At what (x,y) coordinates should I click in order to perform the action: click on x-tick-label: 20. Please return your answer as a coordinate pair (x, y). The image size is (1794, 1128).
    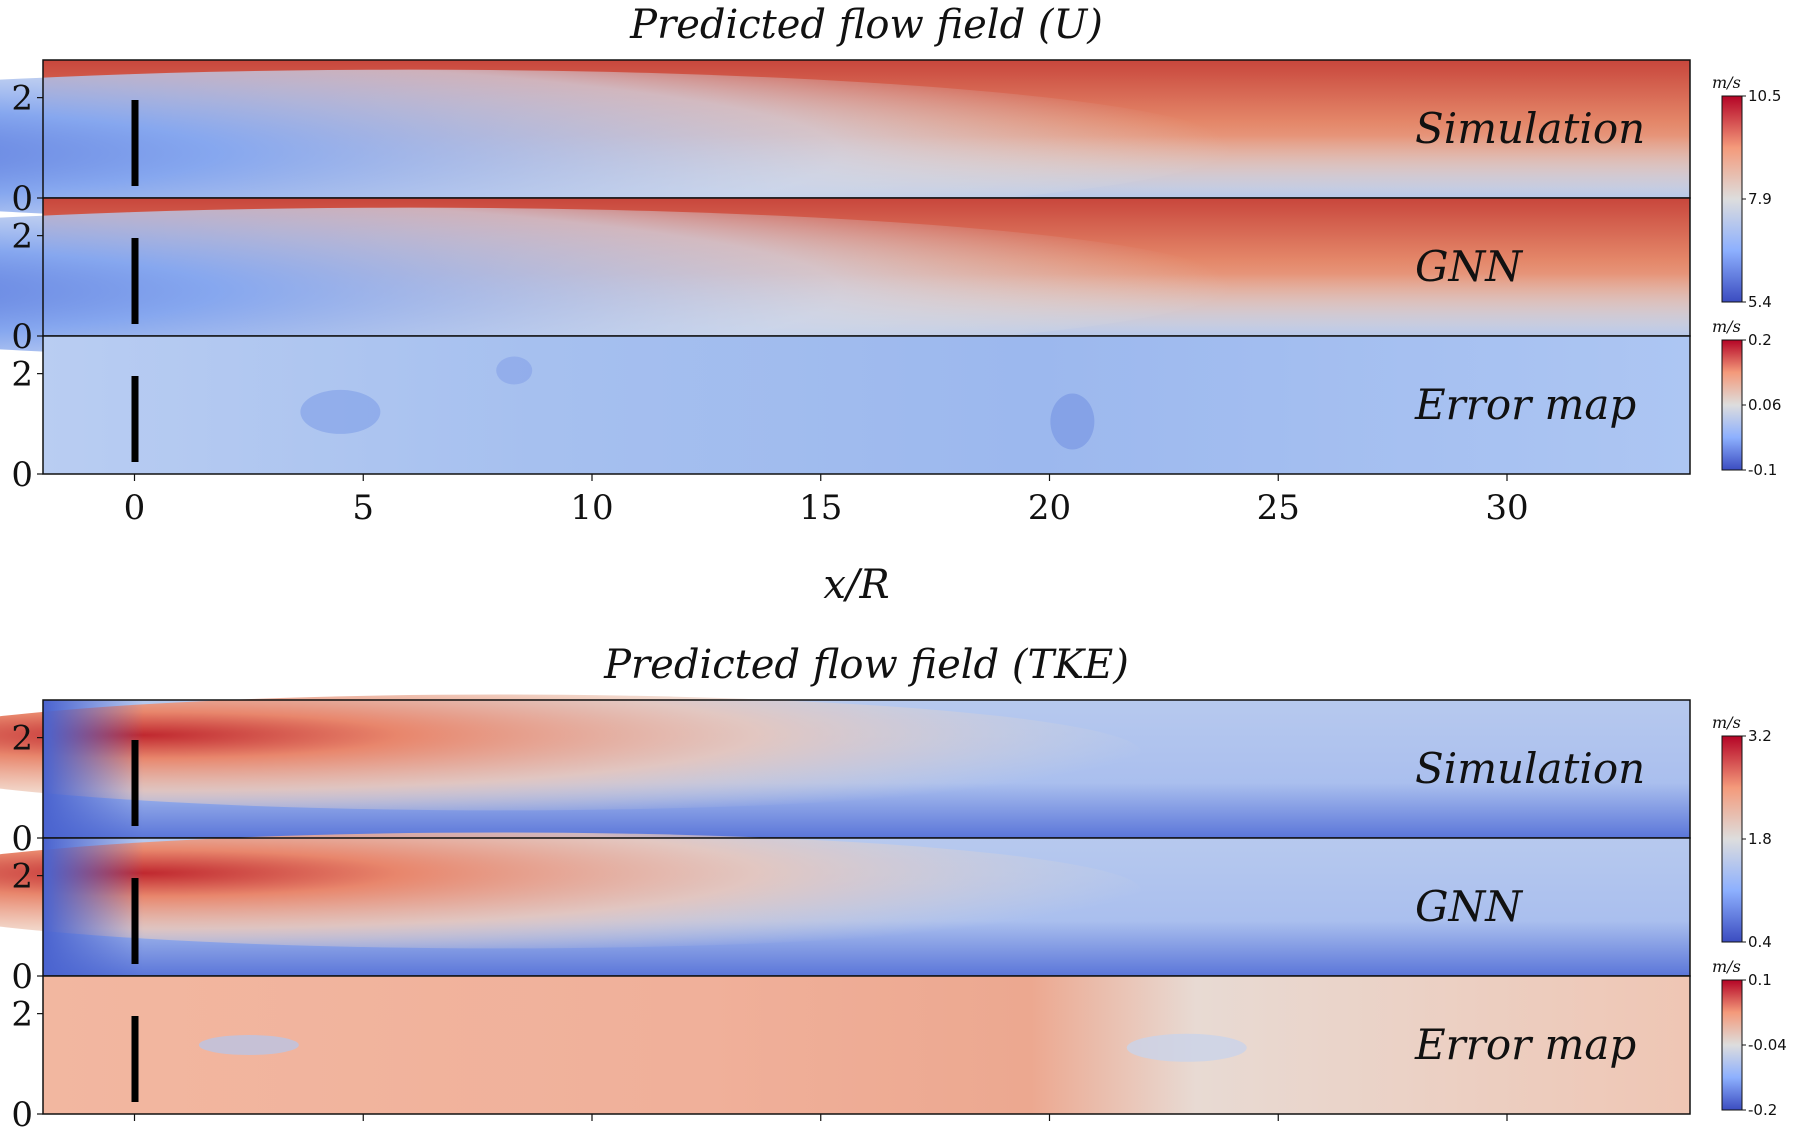
    Looking at the image, I should click on (1049, 508).